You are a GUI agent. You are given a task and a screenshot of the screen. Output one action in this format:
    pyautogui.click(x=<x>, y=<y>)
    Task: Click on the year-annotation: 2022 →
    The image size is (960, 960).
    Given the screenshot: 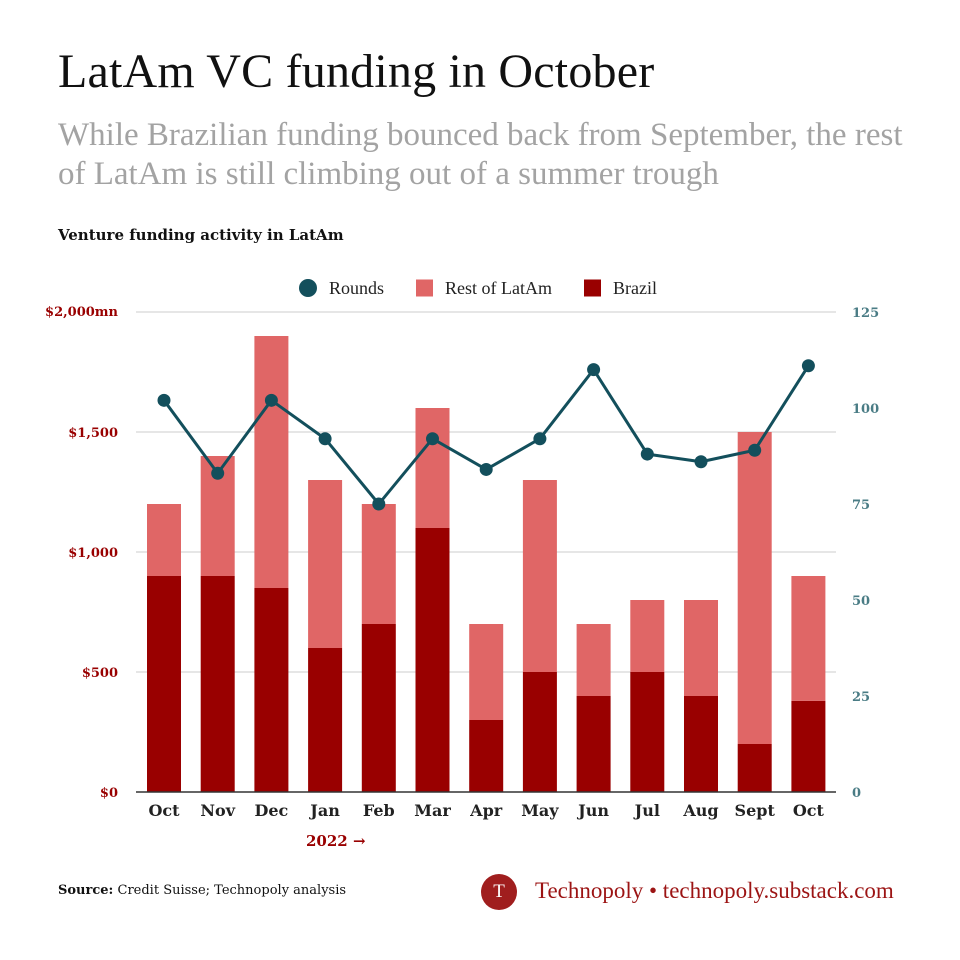 What is the action you would take?
    pyautogui.click(x=336, y=841)
    